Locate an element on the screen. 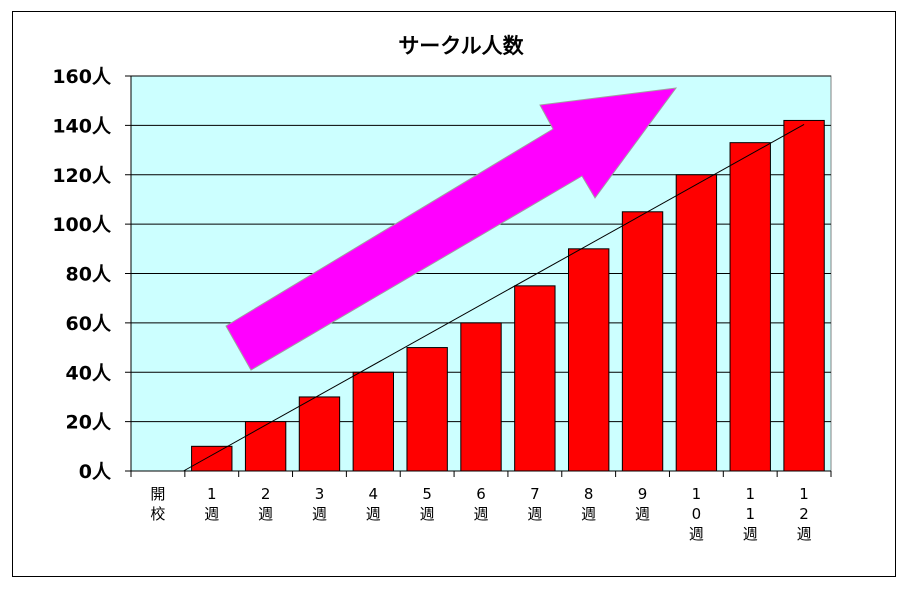  x-tick-label: 開校 is located at coordinates (157, 504).